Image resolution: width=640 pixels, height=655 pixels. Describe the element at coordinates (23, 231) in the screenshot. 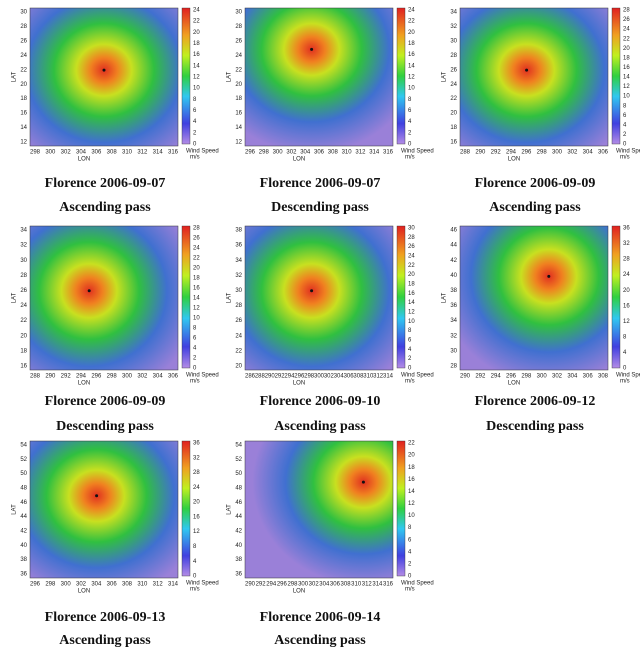

I see `lat-tick-label: 34` at that location.